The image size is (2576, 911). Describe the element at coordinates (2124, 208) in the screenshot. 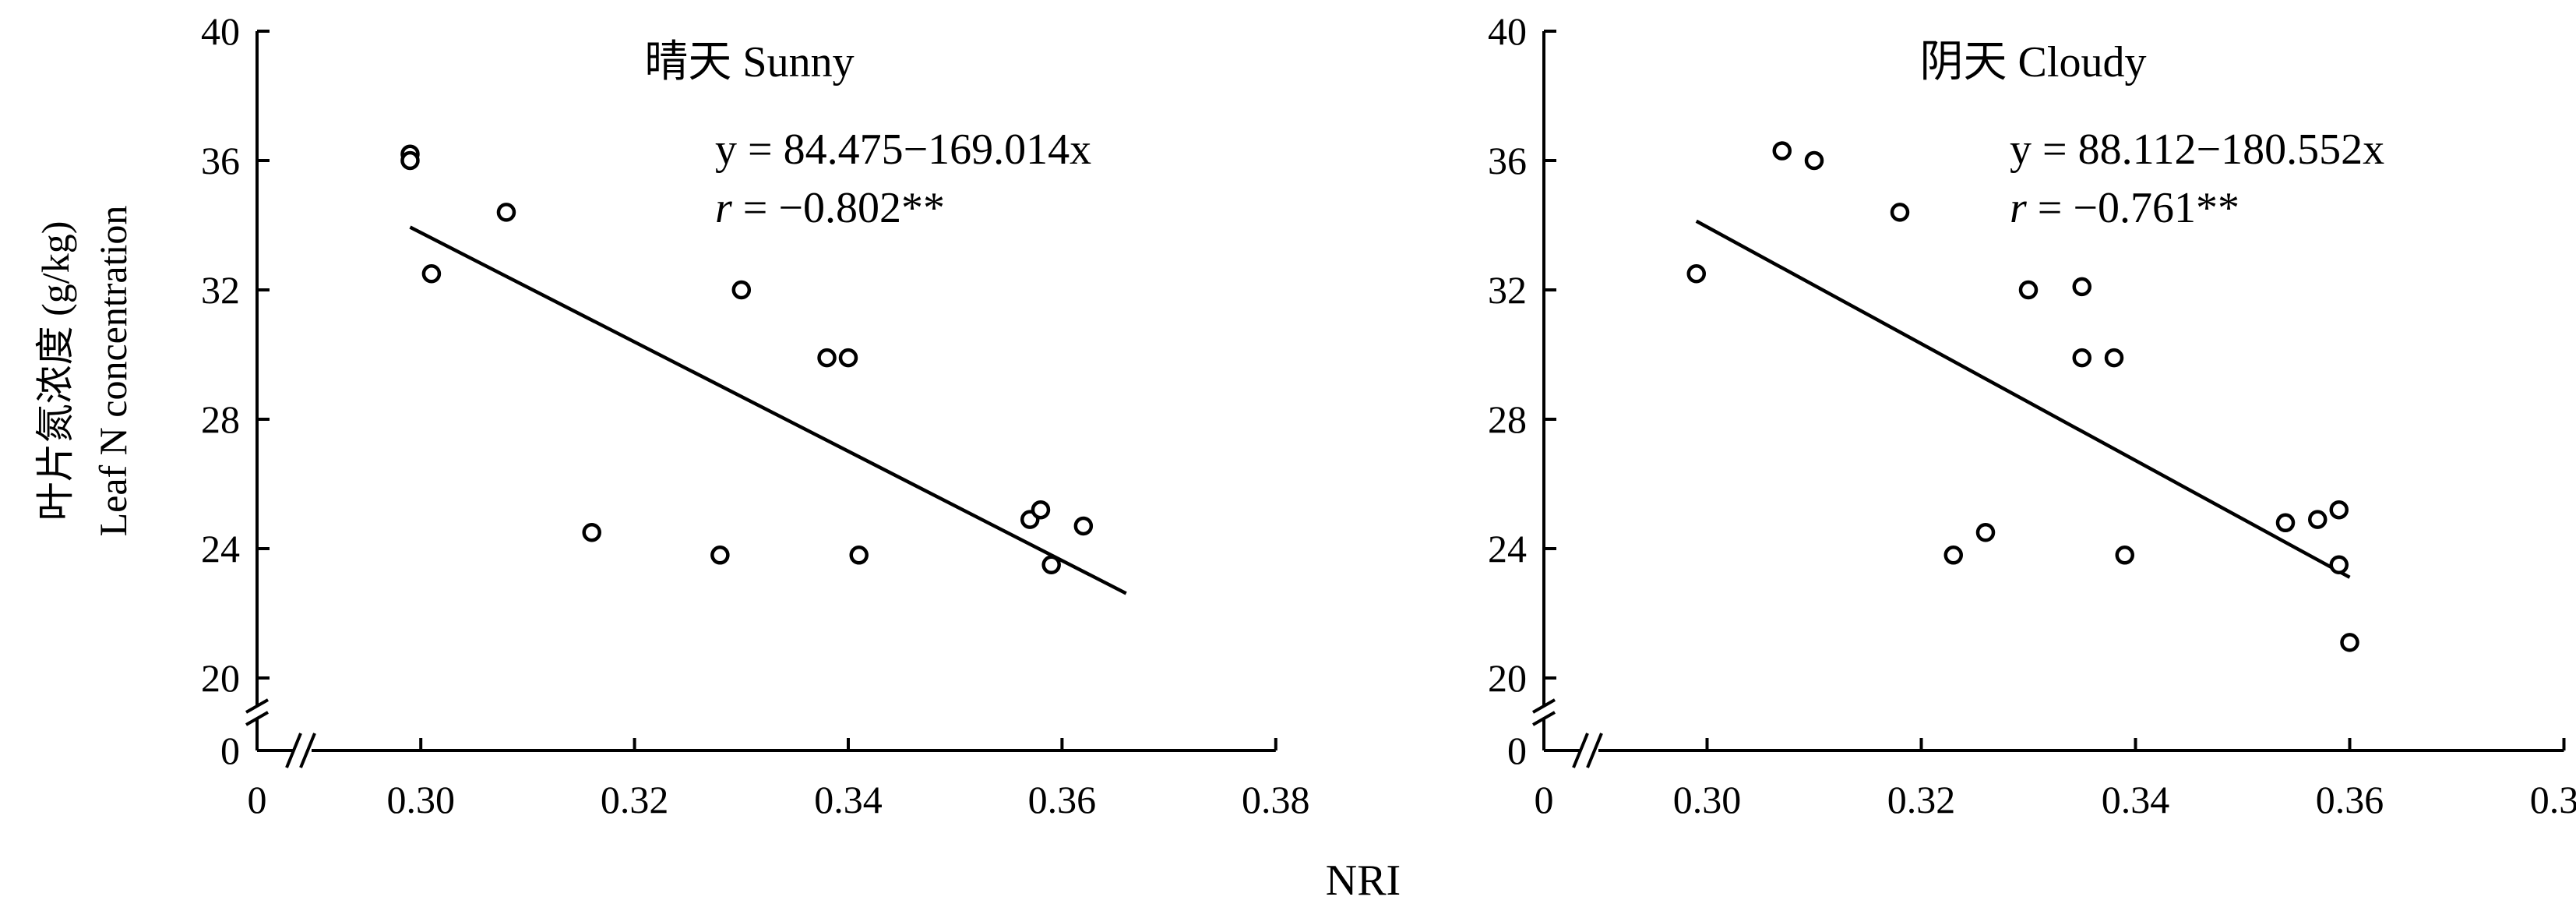

I see `correlation-annotation: r = −0.761**` at that location.